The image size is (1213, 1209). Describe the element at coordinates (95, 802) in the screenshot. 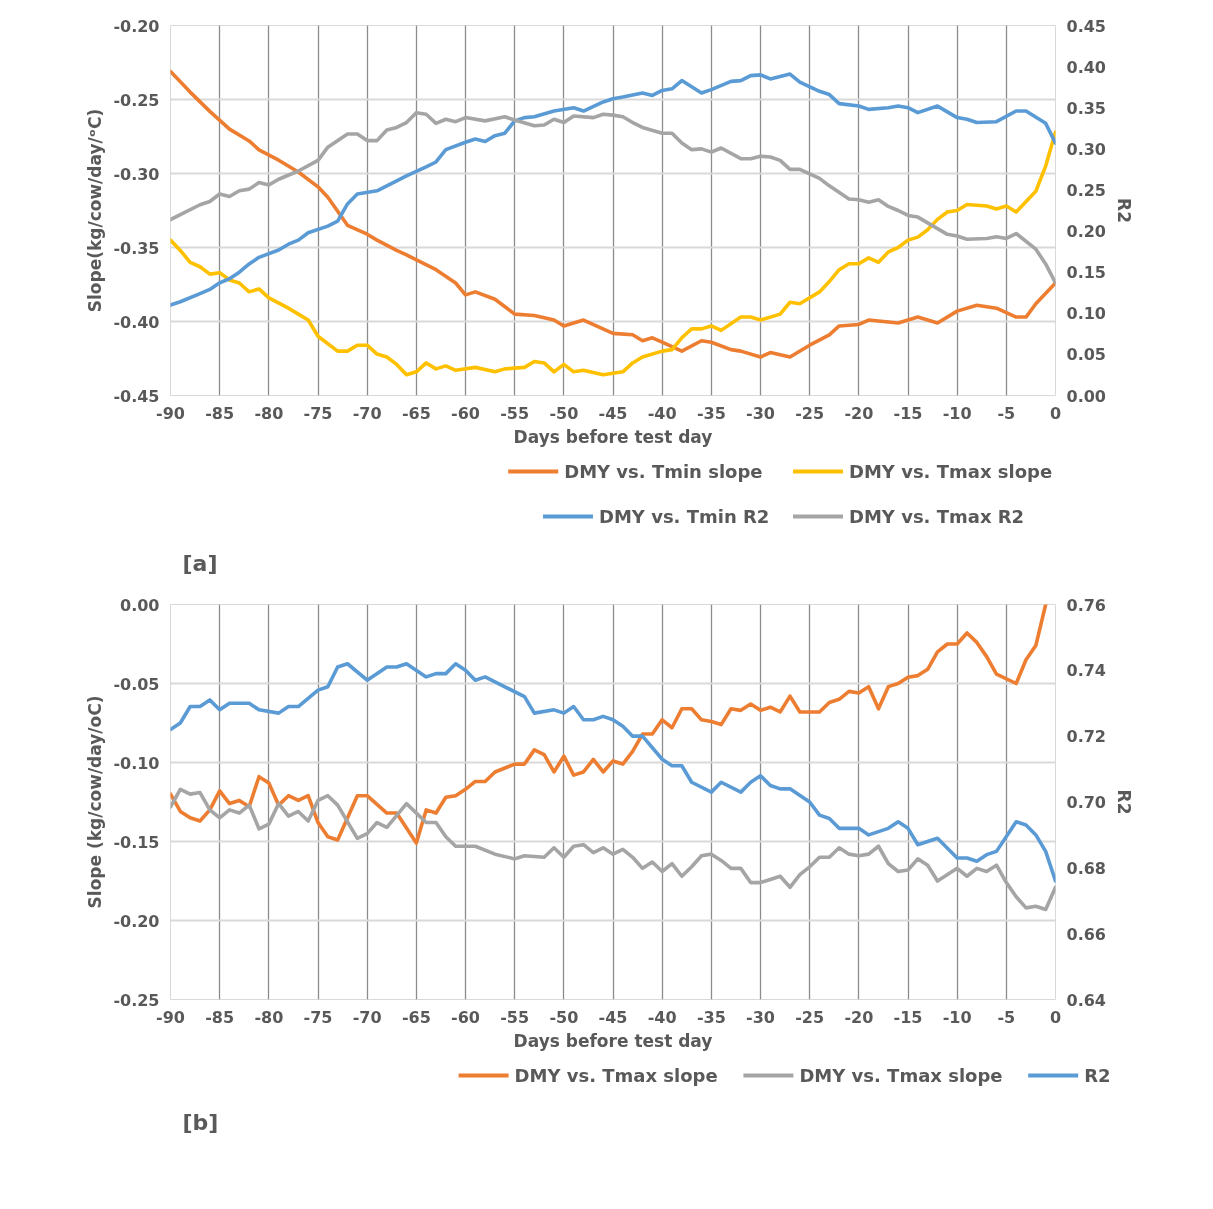

I see `y-axis-title: Slope (kg/cow/day/oC)` at that location.